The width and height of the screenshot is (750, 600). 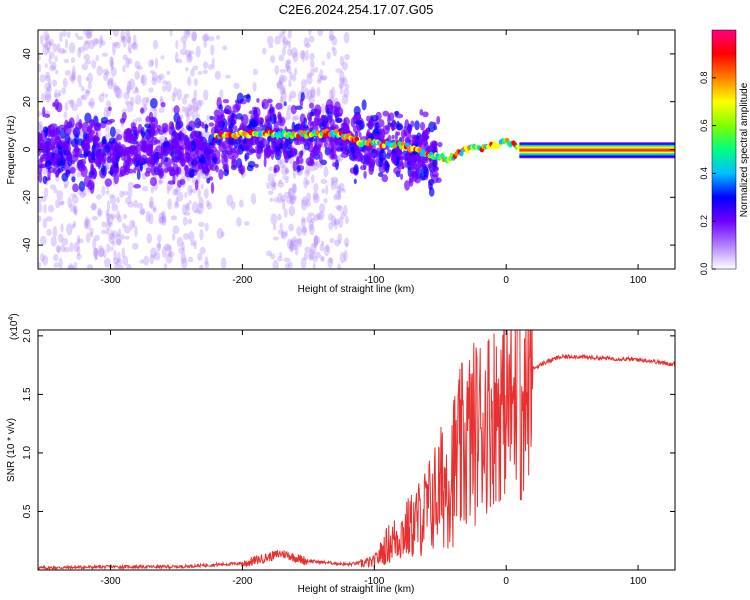 What do you see at coordinates (242, 280) in the screenshot?
I see `top-x-tick-label: -200` at bounding box center [242, 280].